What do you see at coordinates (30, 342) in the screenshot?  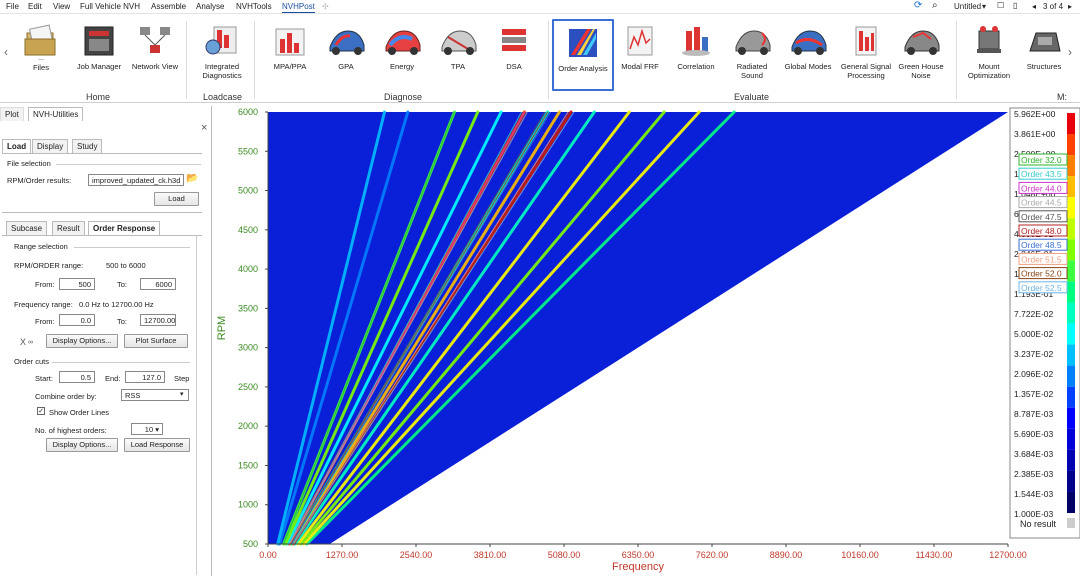 I see `infinity-icon: ∞` at bounding box center [30, 342].